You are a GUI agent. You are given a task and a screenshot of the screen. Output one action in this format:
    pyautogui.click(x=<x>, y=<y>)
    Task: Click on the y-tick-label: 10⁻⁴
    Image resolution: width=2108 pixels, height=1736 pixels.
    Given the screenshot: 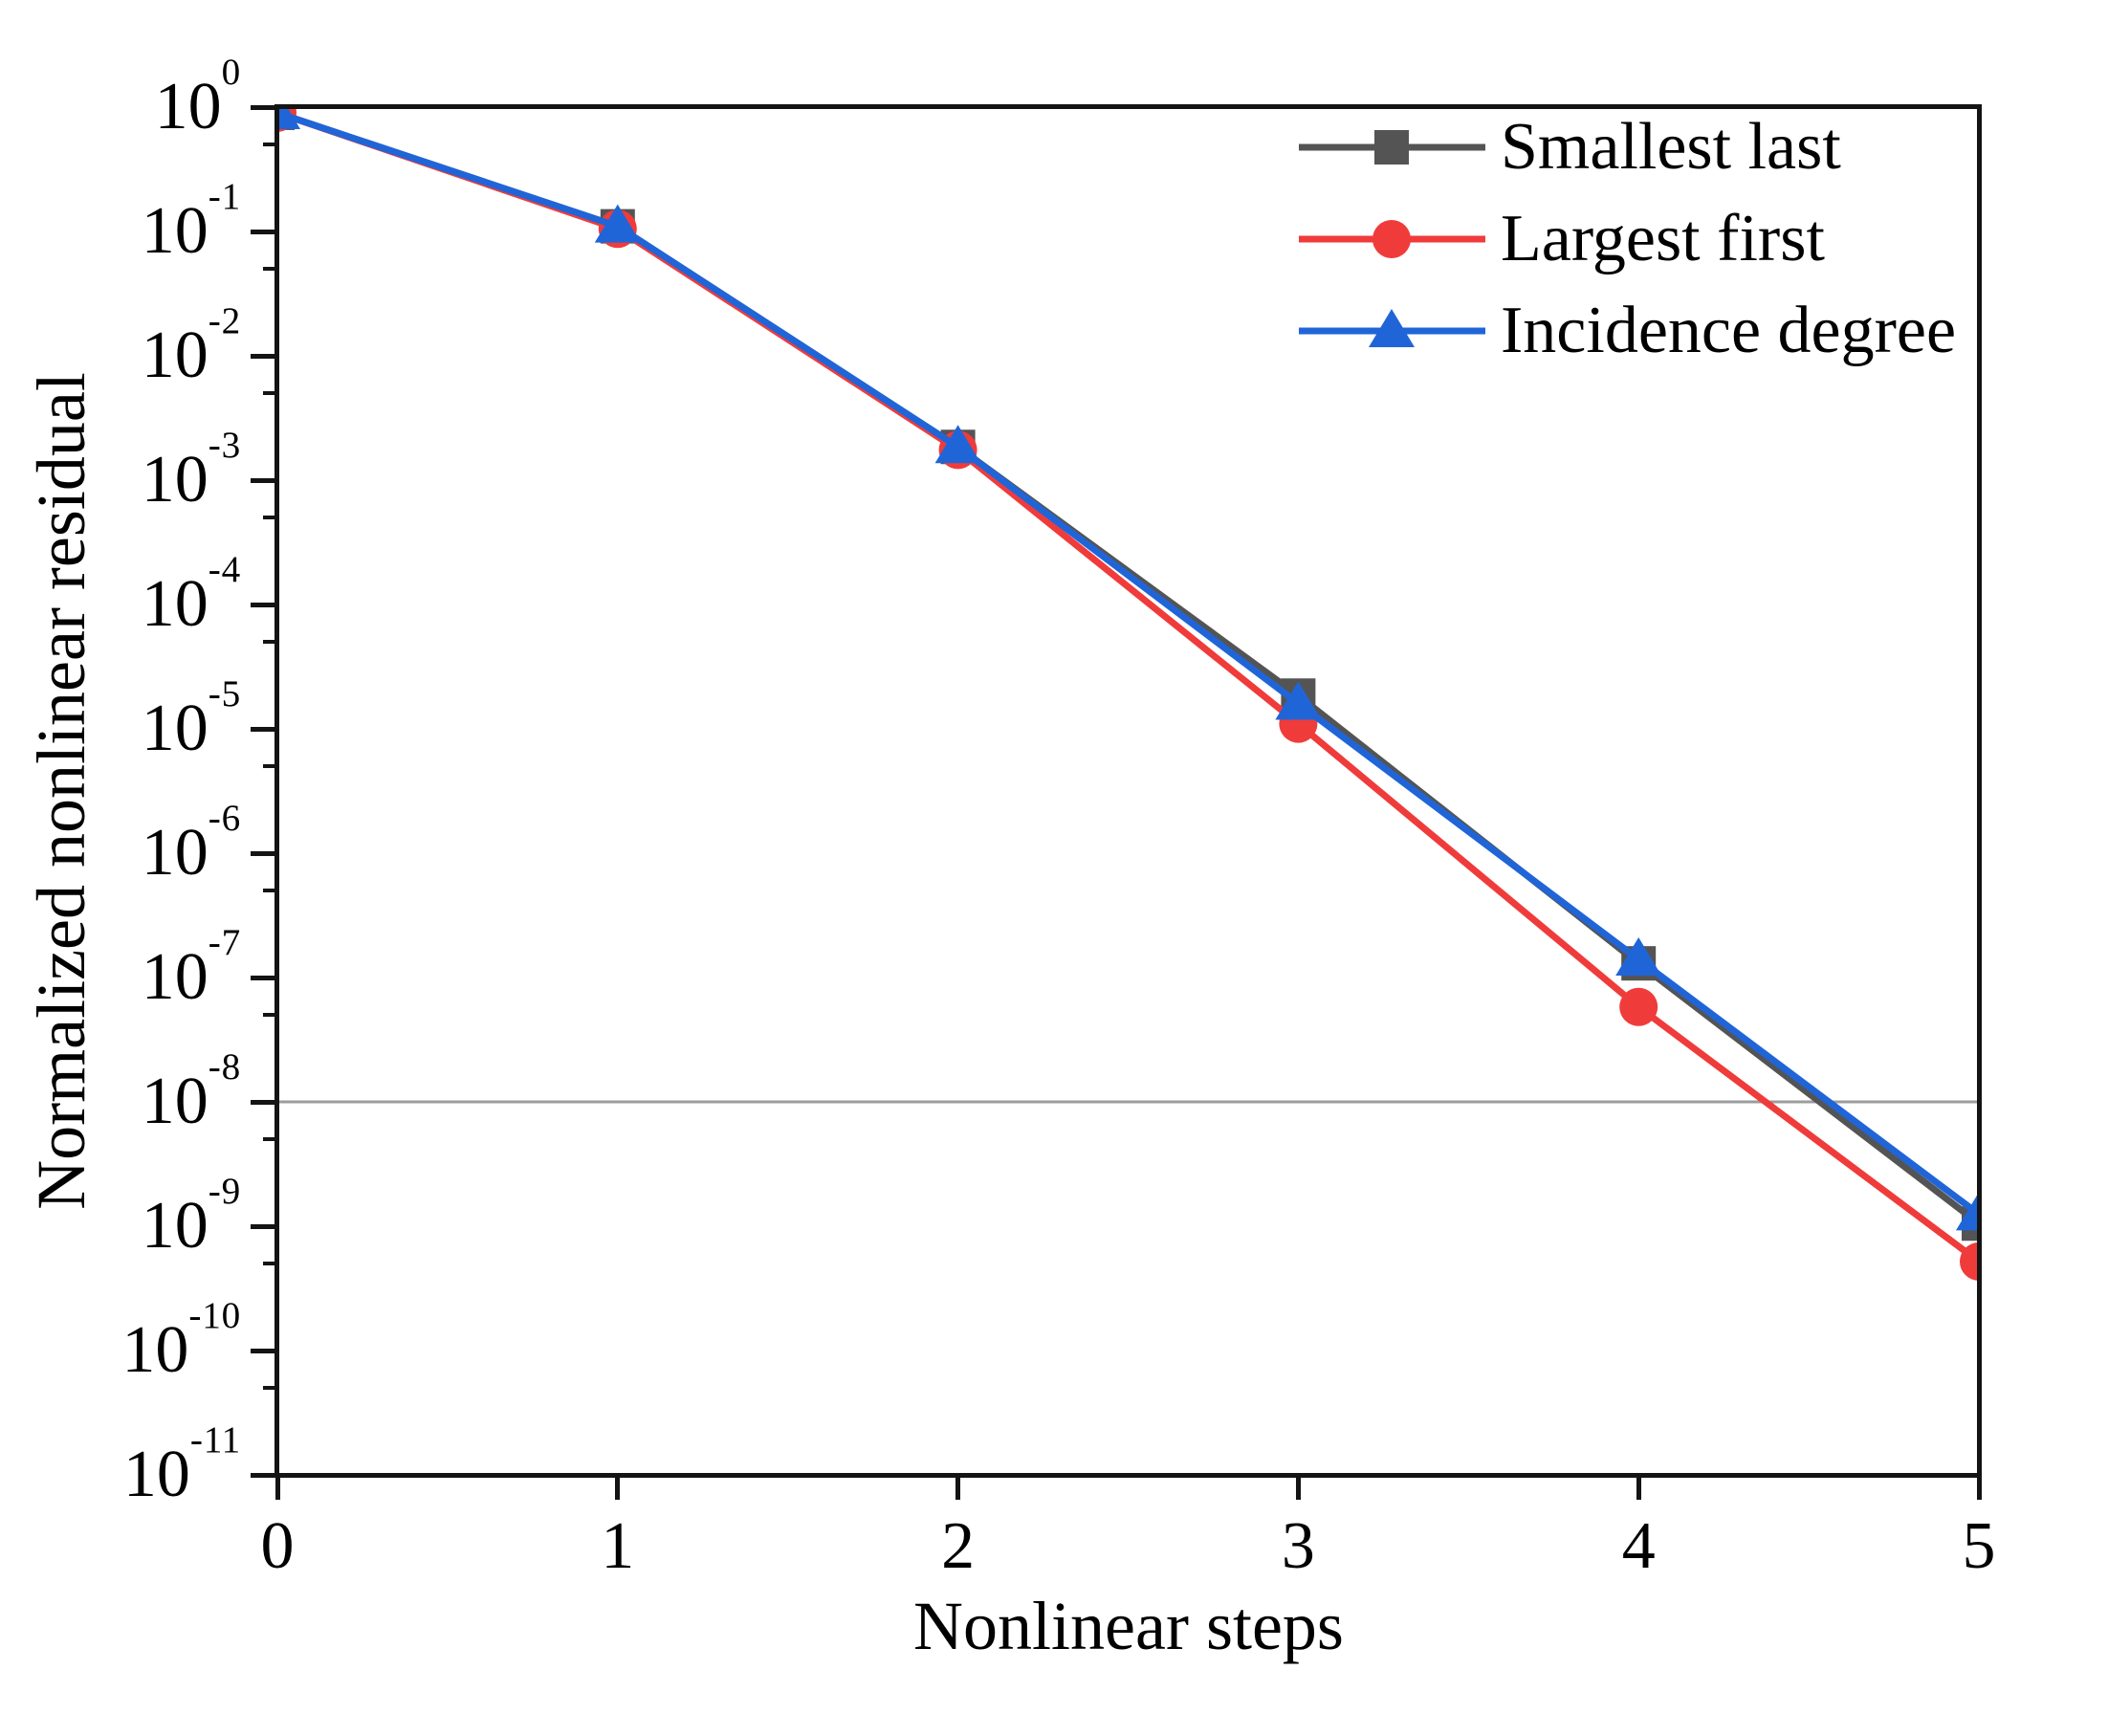 What is the action you would take?
    pyautogui.click(x=191, y=595)
    